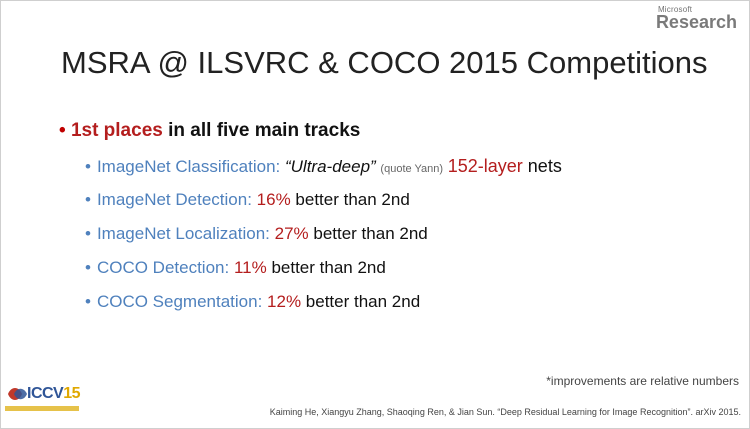 The width and height of the screenshot is (750, 429). I want to click on track-stat: 11%, so click(250, 267).